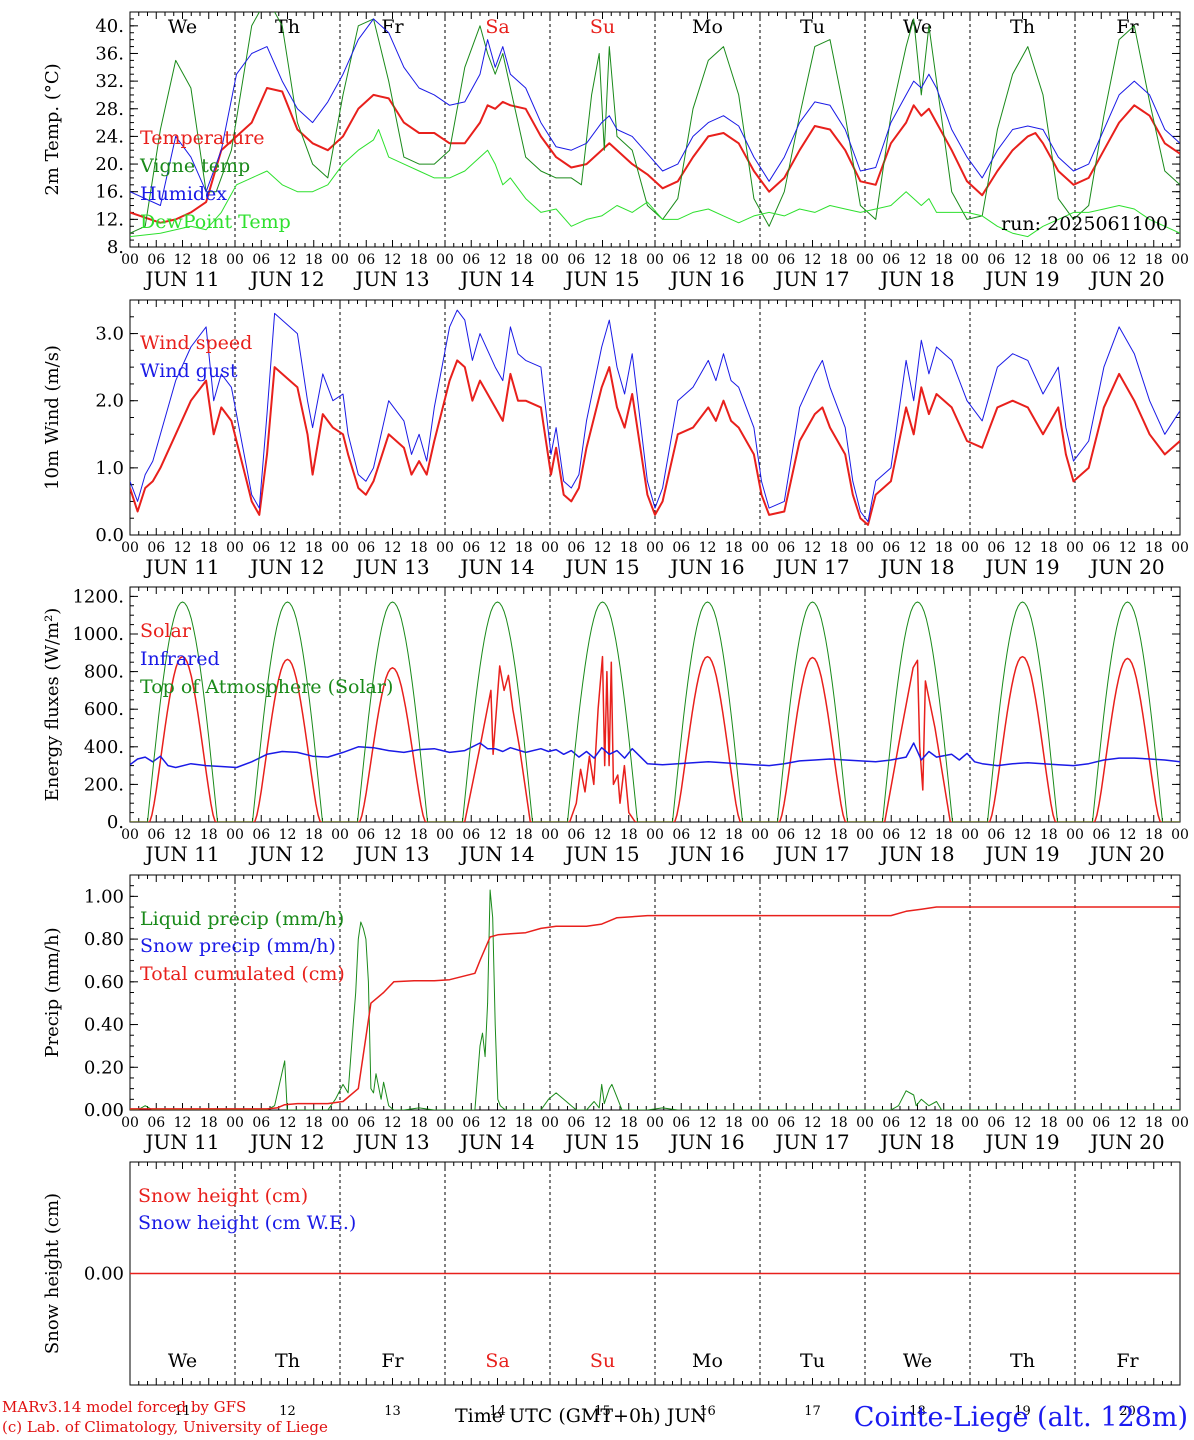 This screenshot has height=1440, width=1194. What do you see at coordinates (52, 417) in the screenshot?
I see `y-axis-title: 10m Wind (m/s)` at bounding box center [52, 417].